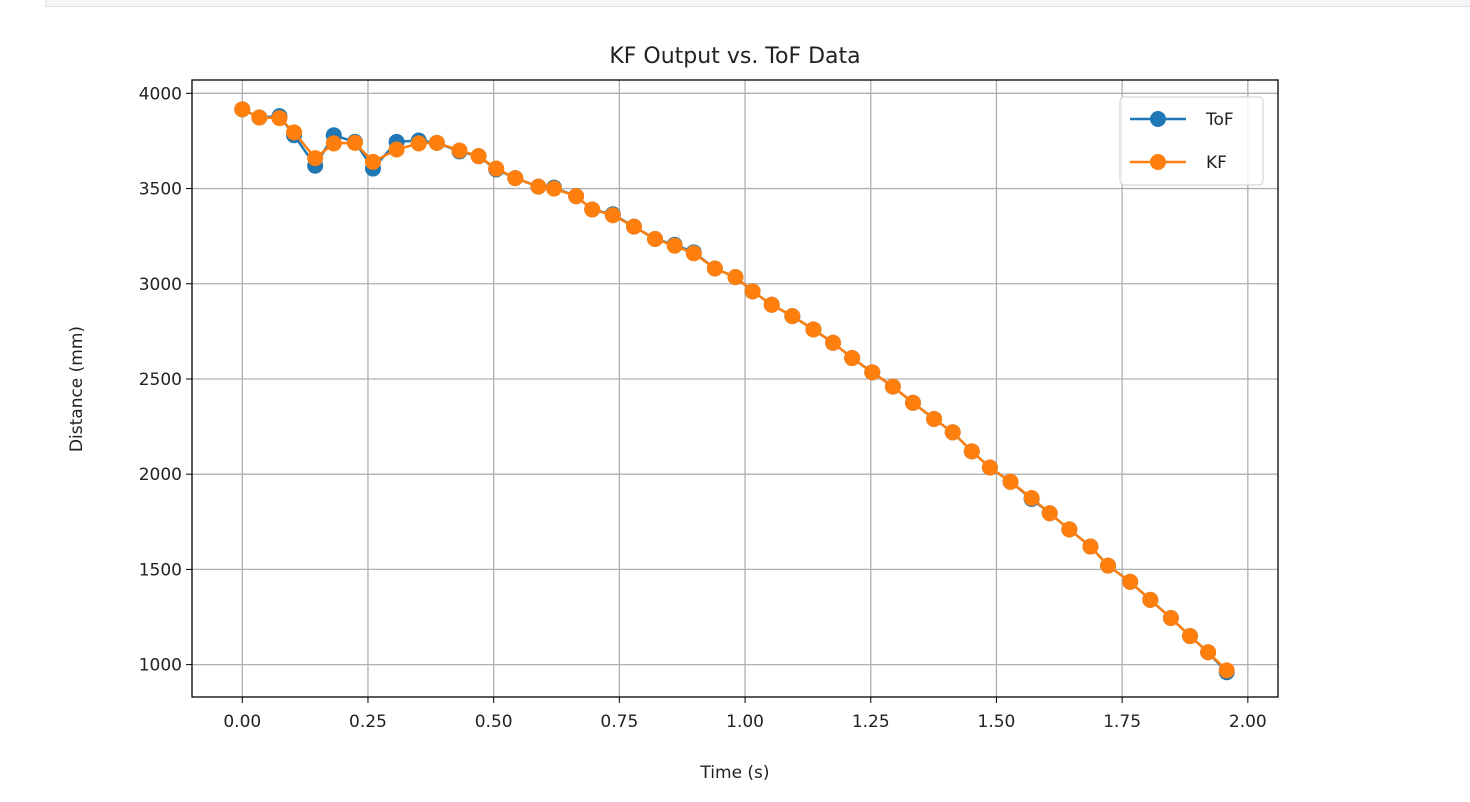  I want to click on y-tick-label: 1500, so click(160, 570).